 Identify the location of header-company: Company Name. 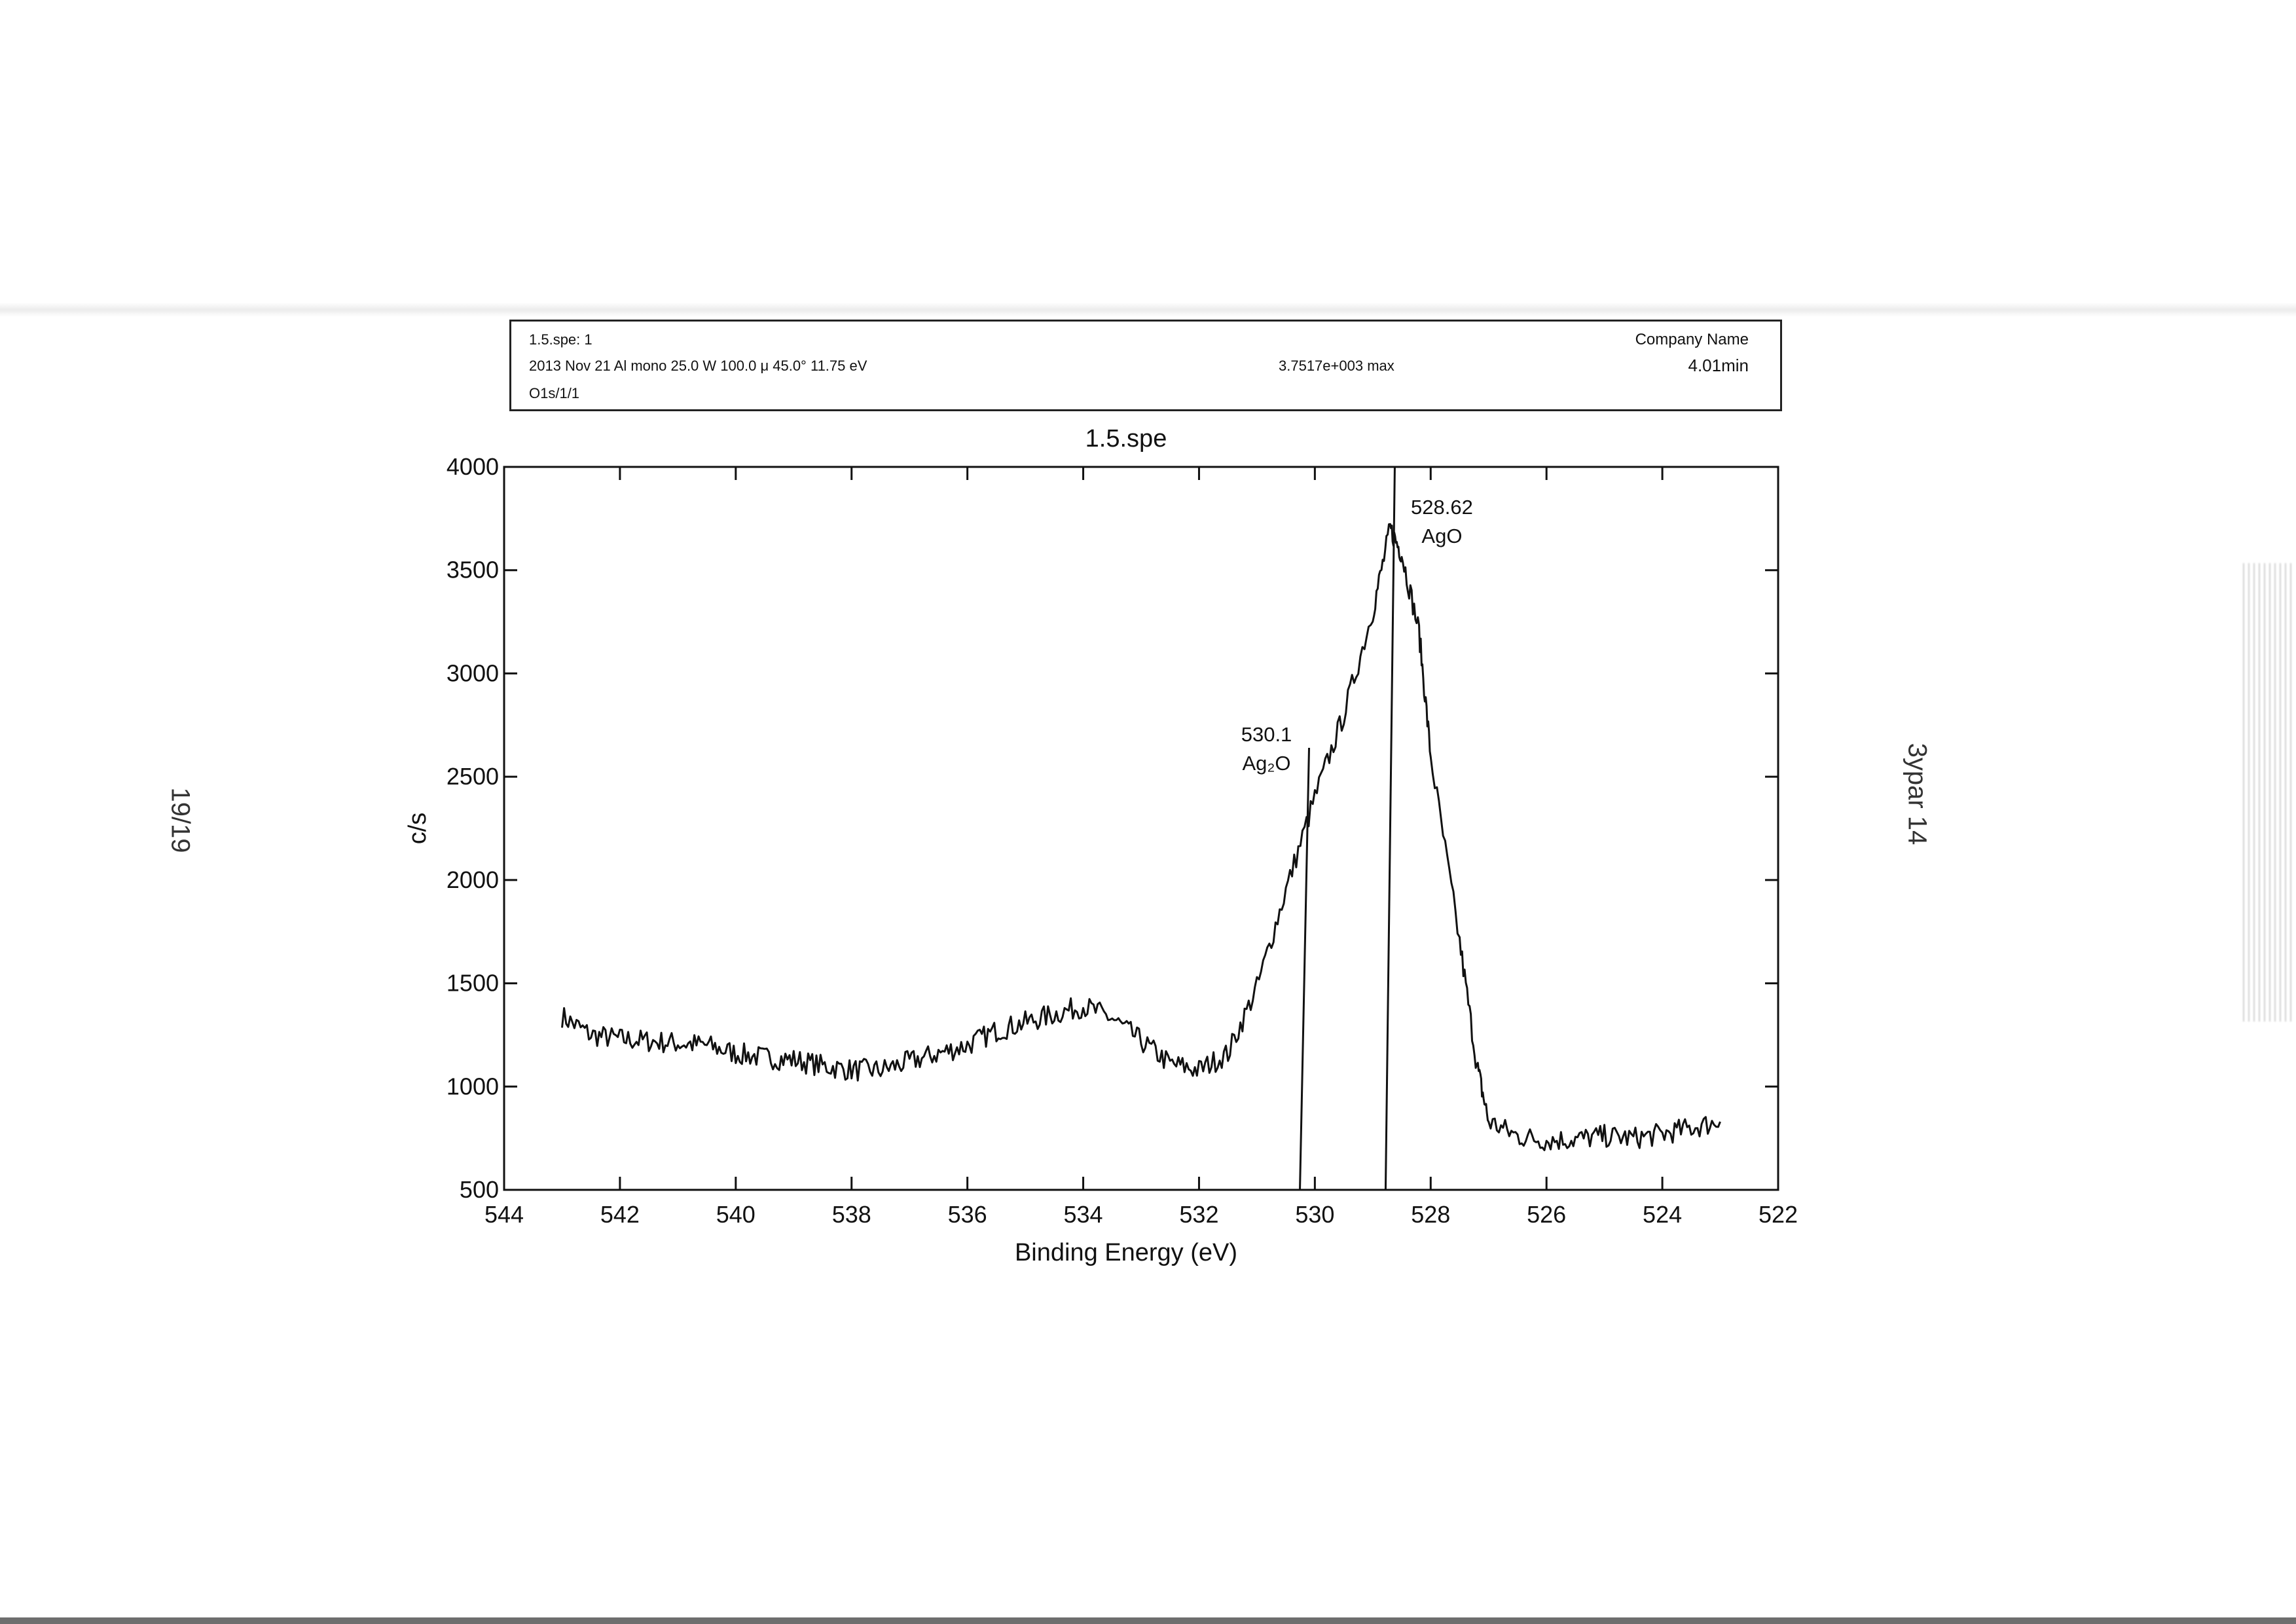
(1692, 339).